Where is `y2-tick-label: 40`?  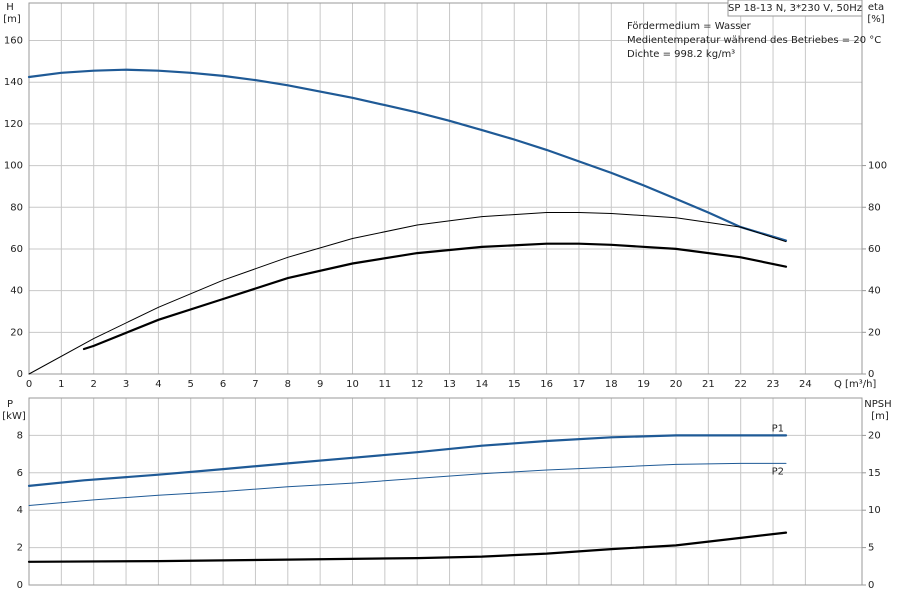 y2-tick-label: 40 is located at coordinates (874, 291).